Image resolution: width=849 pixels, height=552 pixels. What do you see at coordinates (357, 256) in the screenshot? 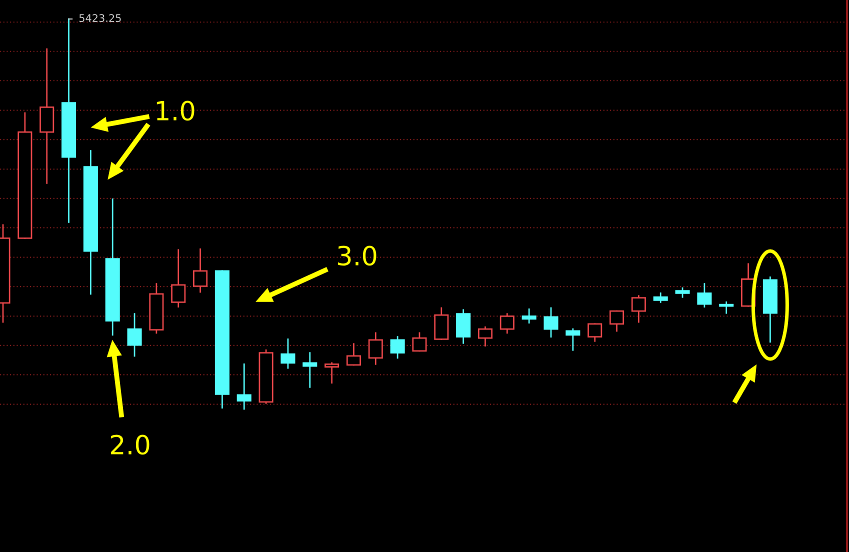
I see `annotation: 3.0` at bounding box center [357, 256].